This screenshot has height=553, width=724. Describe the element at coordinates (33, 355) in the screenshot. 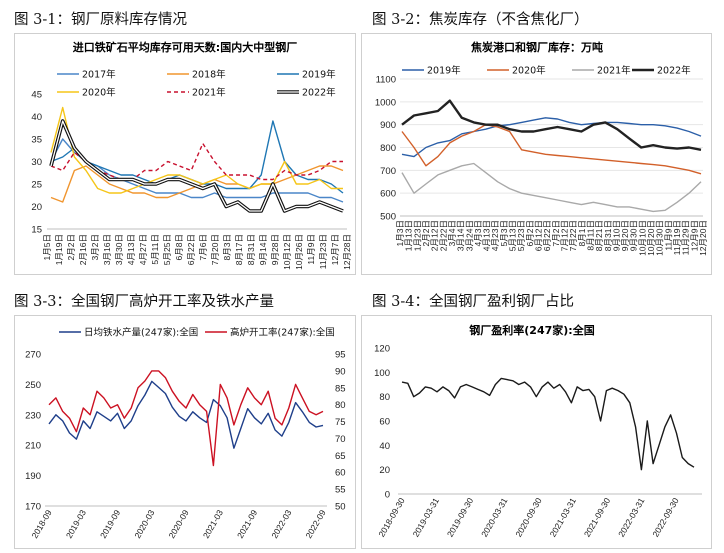

I see `y-tick-label-5: 270` at that location.